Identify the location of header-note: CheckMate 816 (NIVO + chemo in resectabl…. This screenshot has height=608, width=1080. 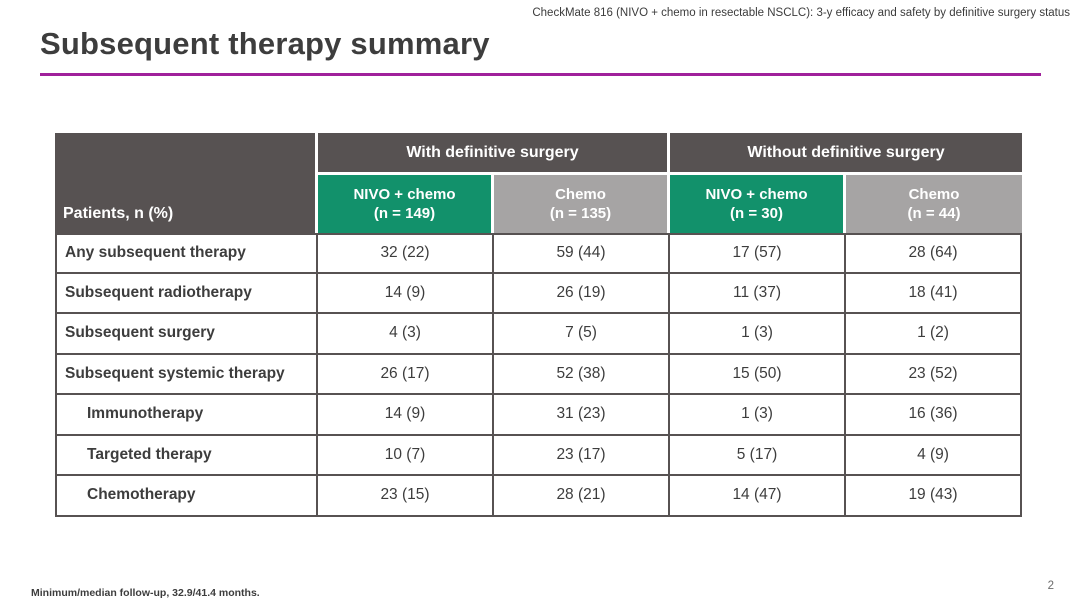
(801, 13).